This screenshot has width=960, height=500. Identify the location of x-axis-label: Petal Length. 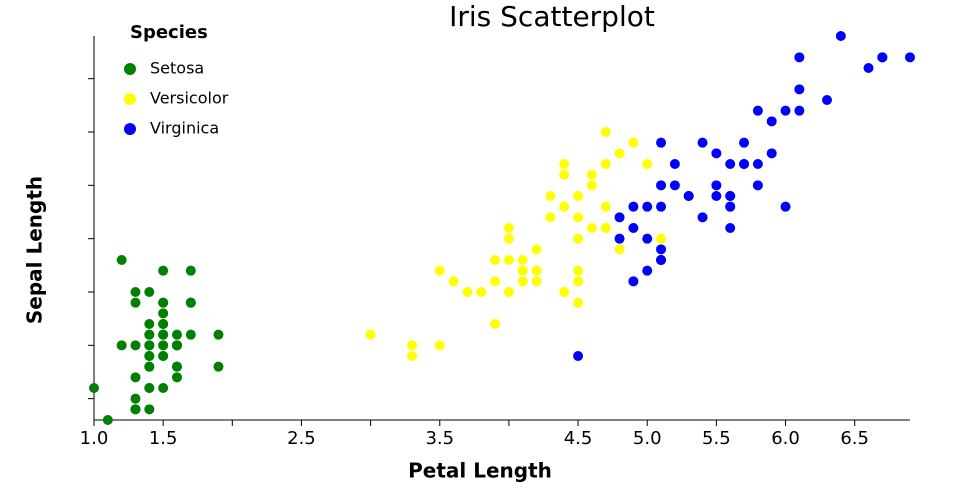
(480, 471).